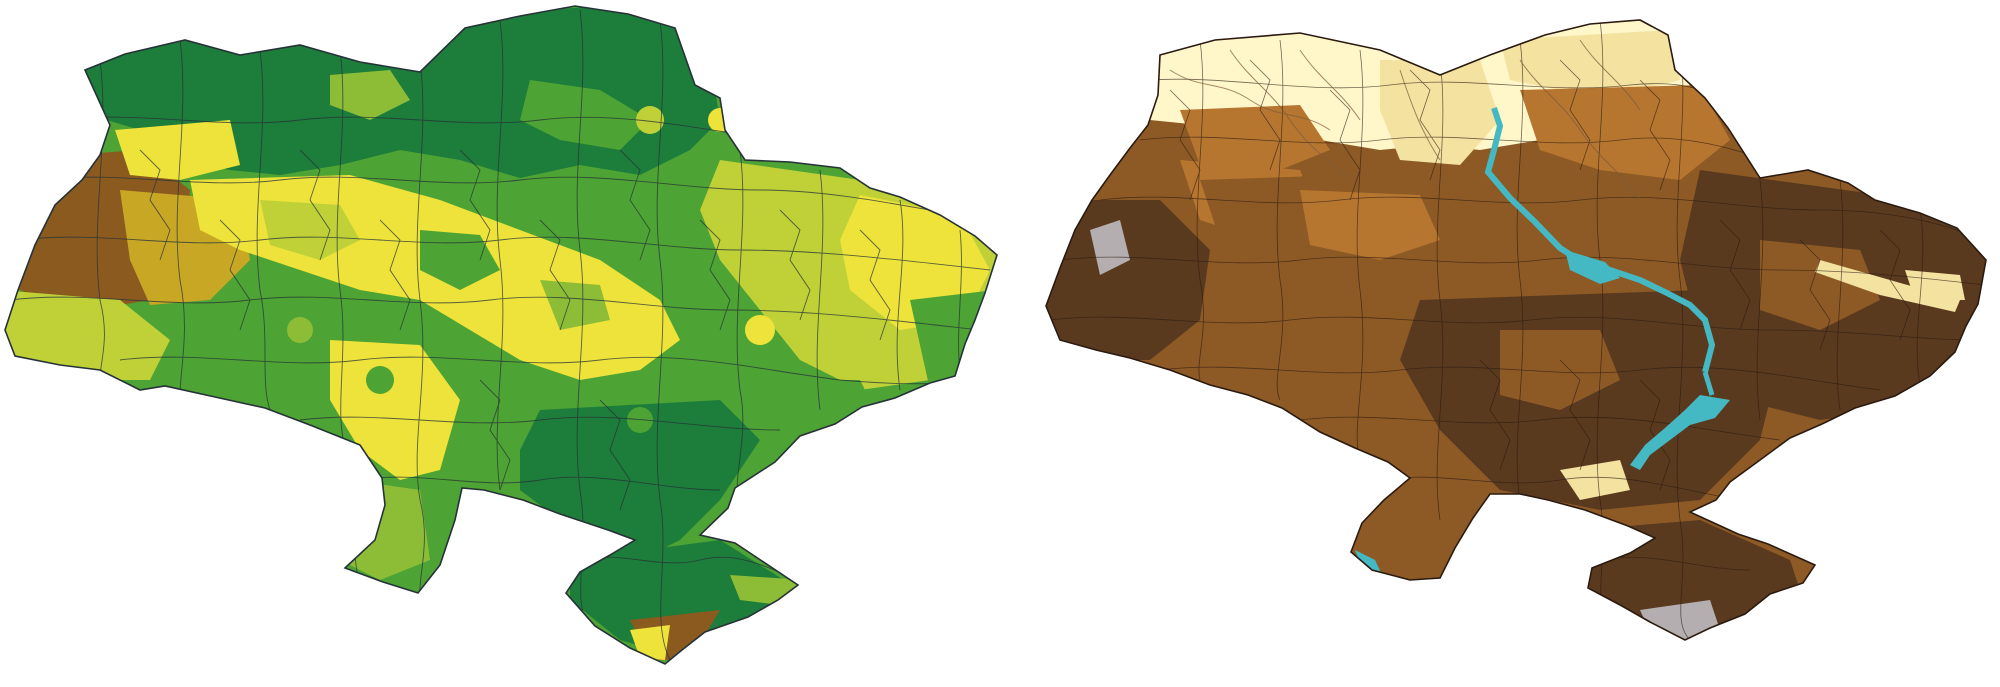 The image size is (2000, 687). I want to click on soil-south-dark-brown, so click(1590, 400).